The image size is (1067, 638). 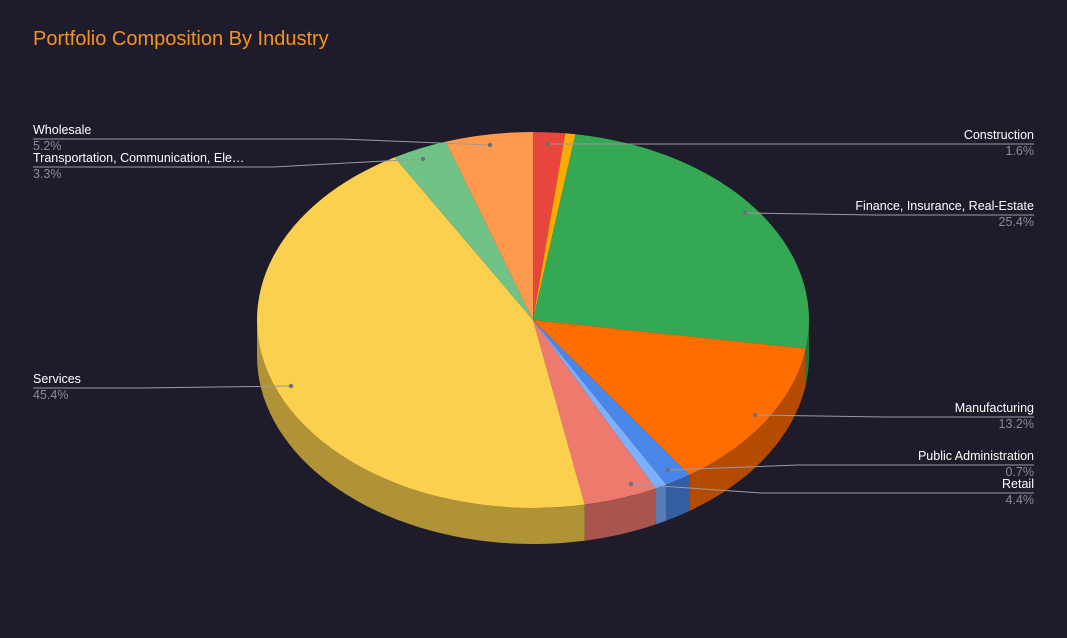 I want to click on slice-agriculture-forestry-fishing, so click(x=549, y=226).